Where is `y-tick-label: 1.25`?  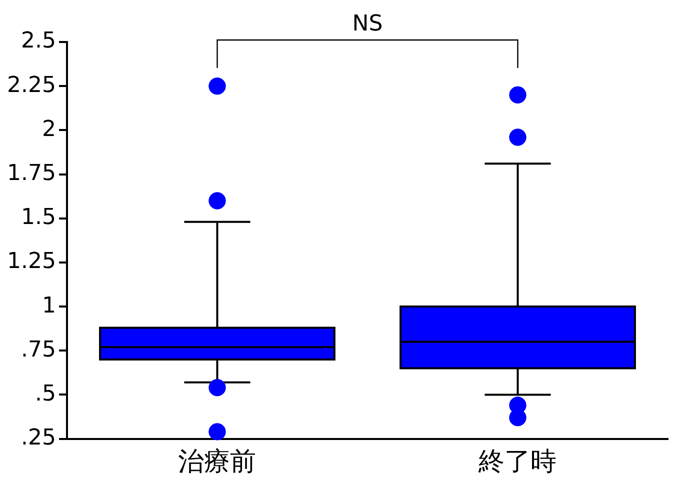
y-tick-label: 1.25 is located at coordinates (31, 261).